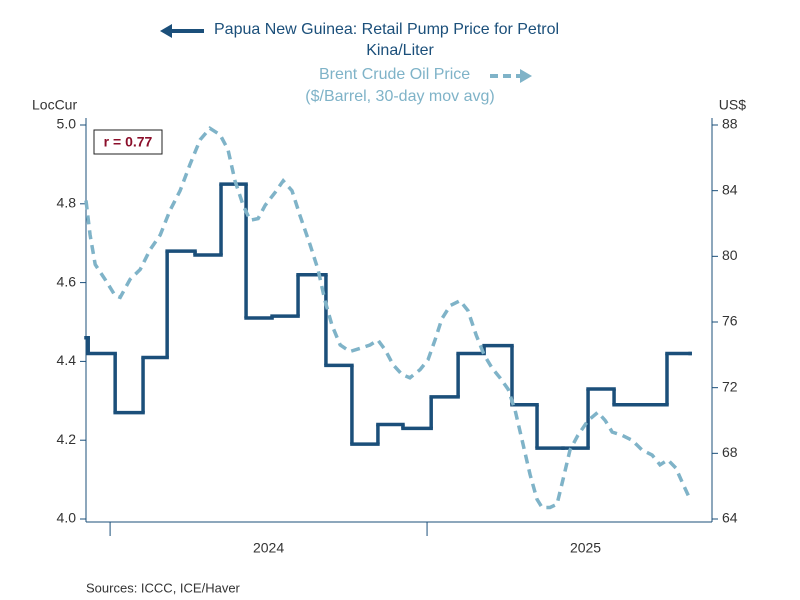 The image size is (800, 600). What do you see at coordinates (730, 386) in the screenshot?
I see `y2-tick-label: 72` at bounding box center [730, 386].